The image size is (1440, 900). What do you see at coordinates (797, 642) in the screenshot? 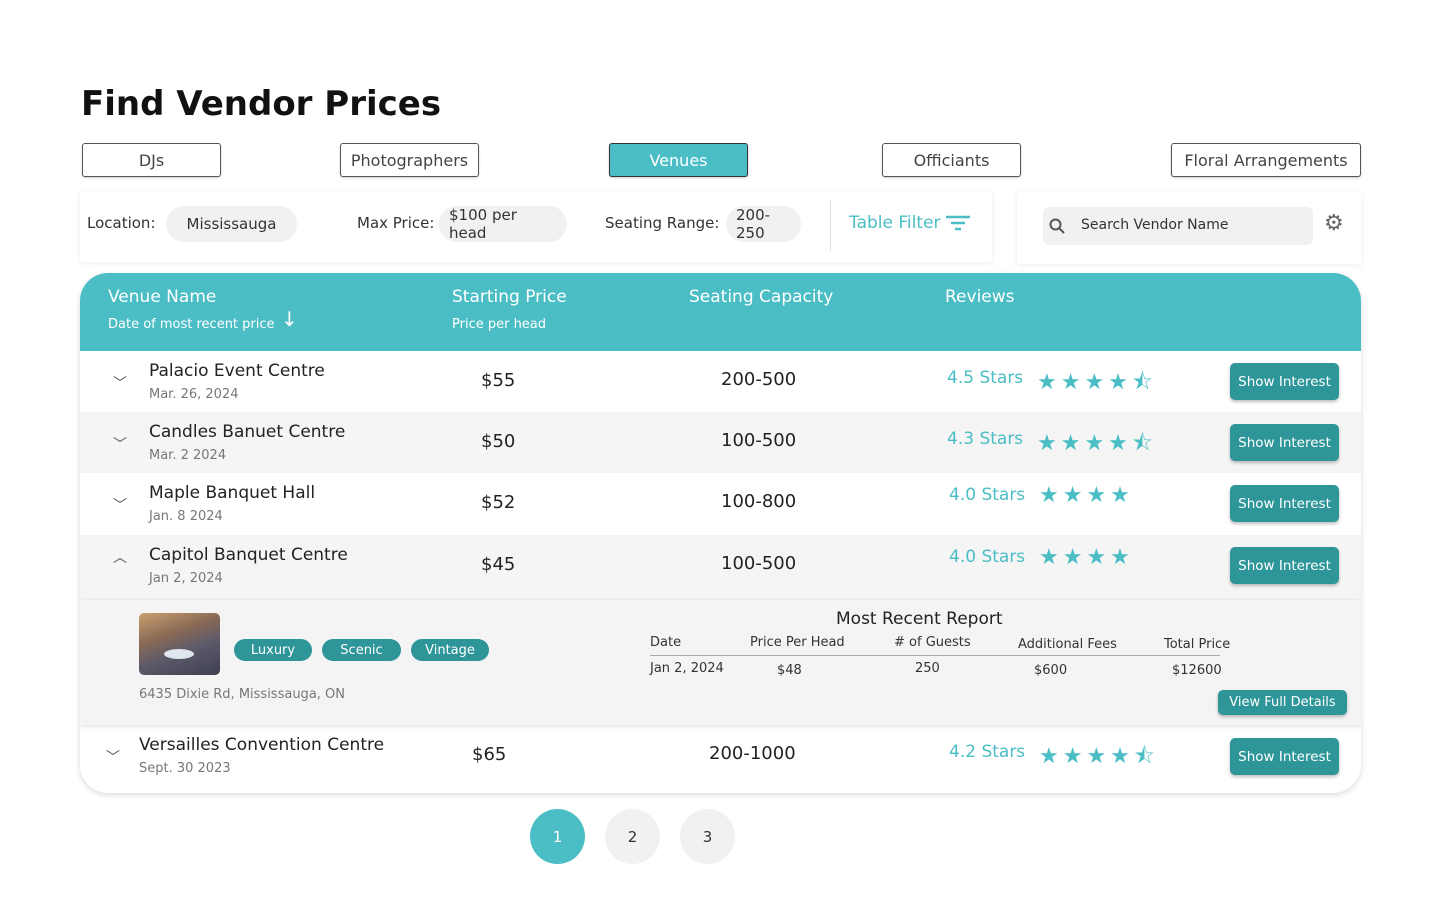
I see `report-header-price: Price Per Head` at bounding box center [797, 642].